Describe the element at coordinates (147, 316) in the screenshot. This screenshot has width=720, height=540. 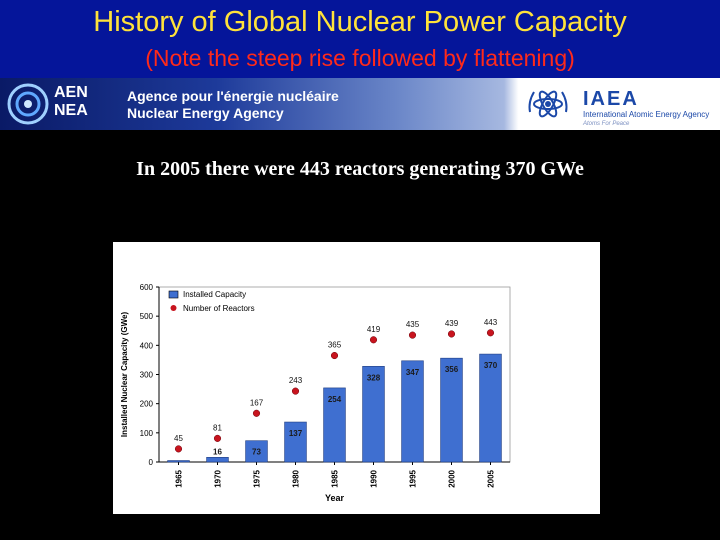
I see `y-tick-label: 500` at that location.